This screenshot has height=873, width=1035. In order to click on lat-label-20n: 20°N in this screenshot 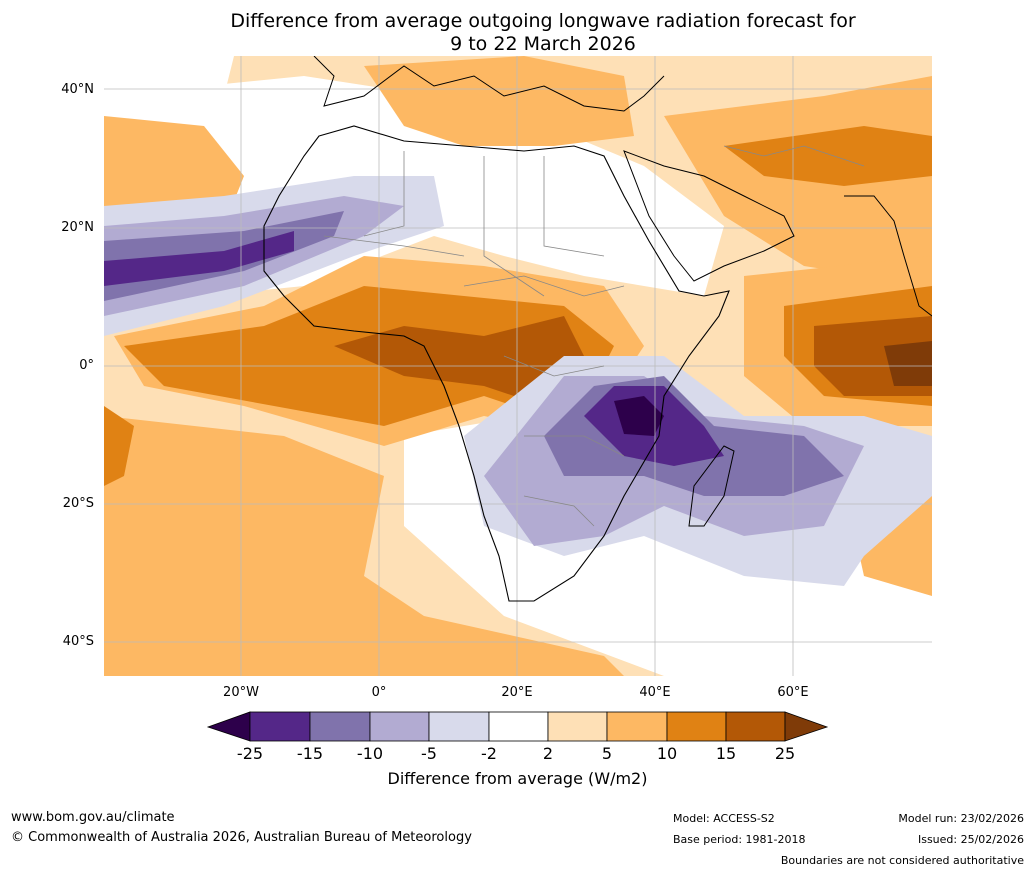, I will do `click(77, 227)`.